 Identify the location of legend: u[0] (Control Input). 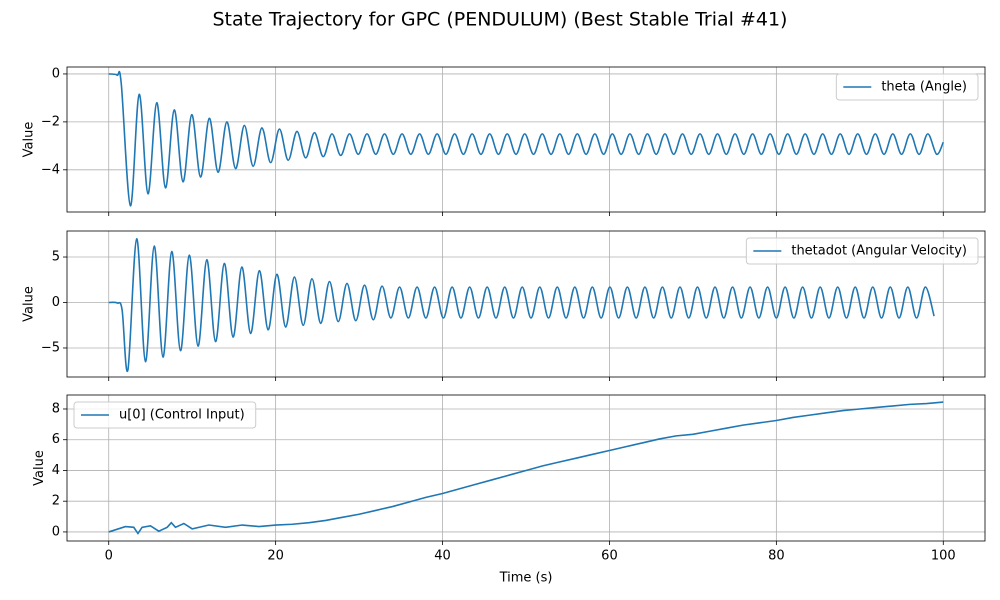
(165, 415).